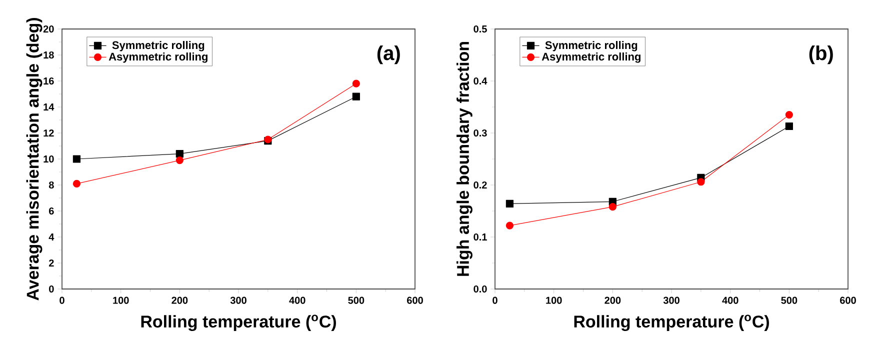  What do you see at coordinates (49, 107) in the screenshot?
I see `y-tick-label: 14` at bounding box center [49, 107].